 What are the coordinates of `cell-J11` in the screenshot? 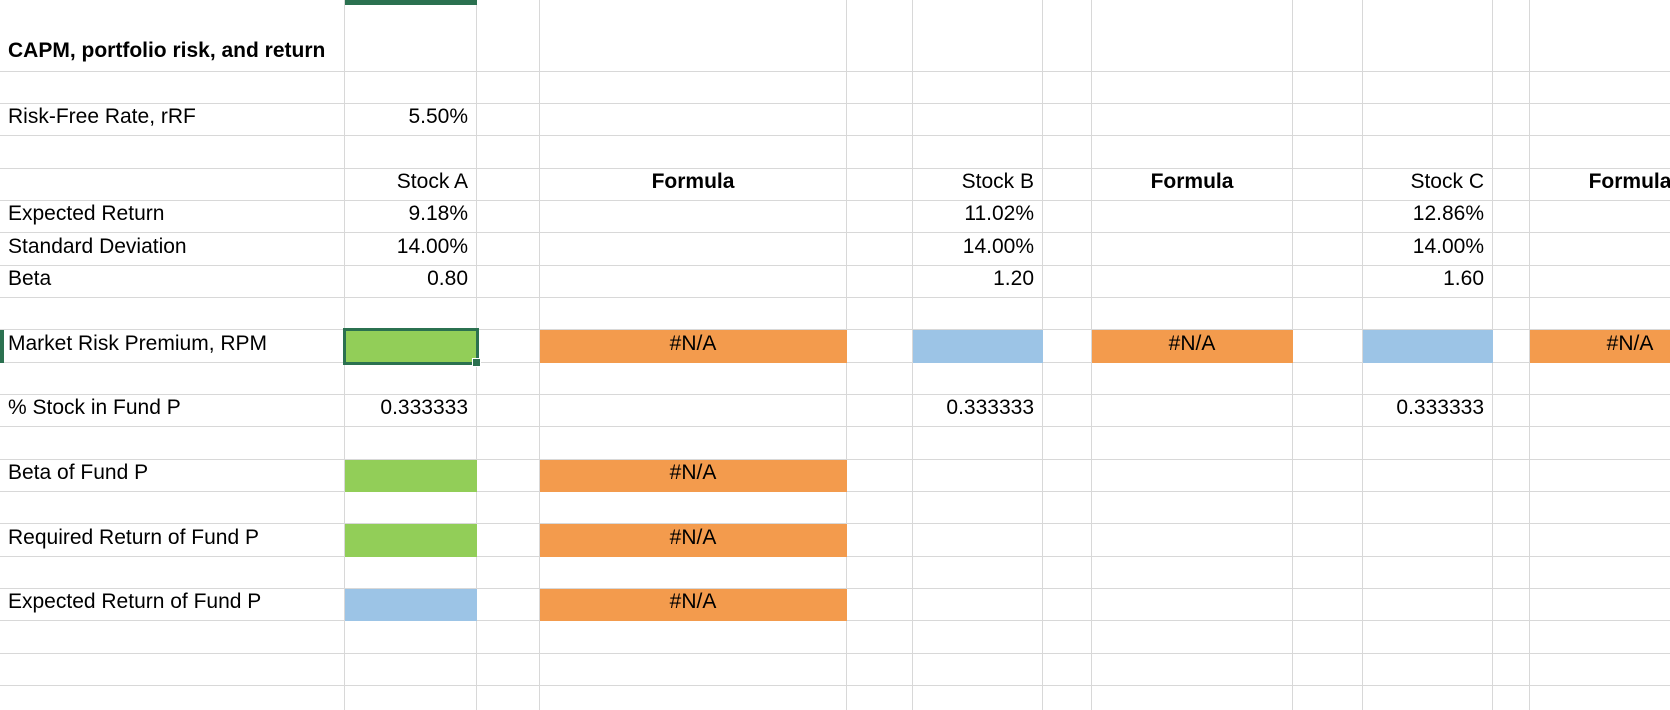 It's located at (1428, 379).